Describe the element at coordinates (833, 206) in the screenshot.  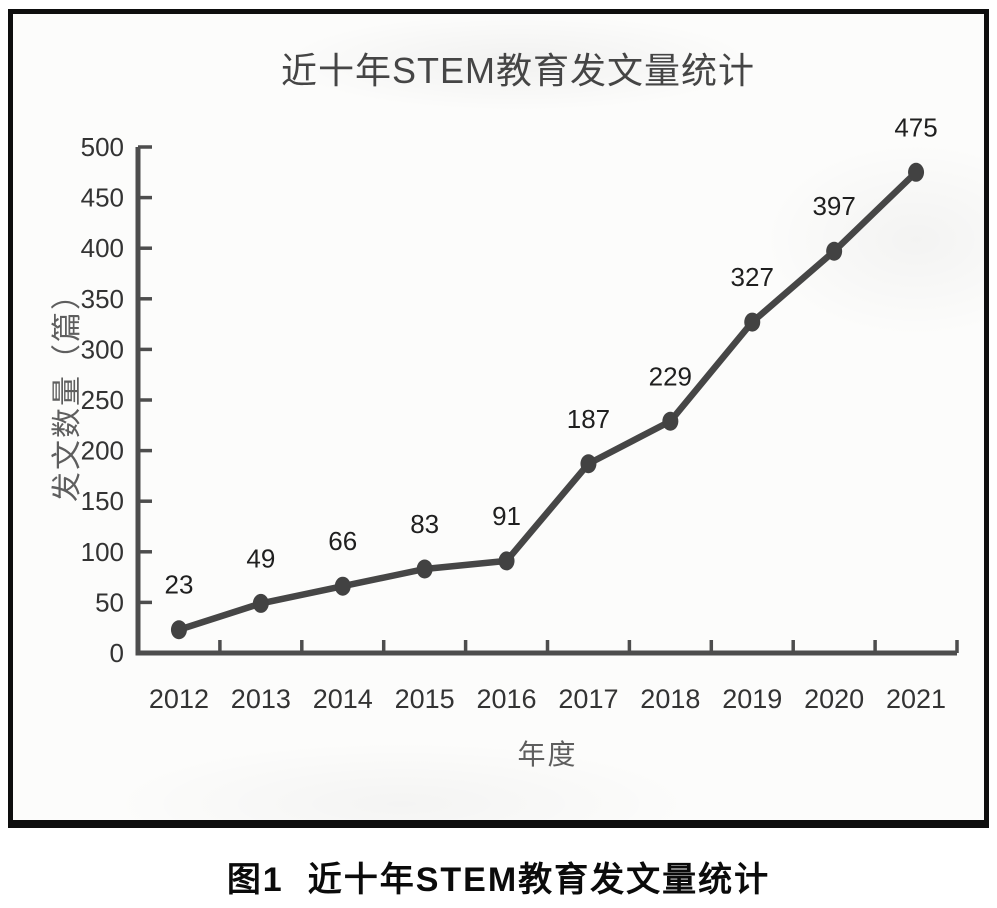
I see `data-point-label: 397` at that location.